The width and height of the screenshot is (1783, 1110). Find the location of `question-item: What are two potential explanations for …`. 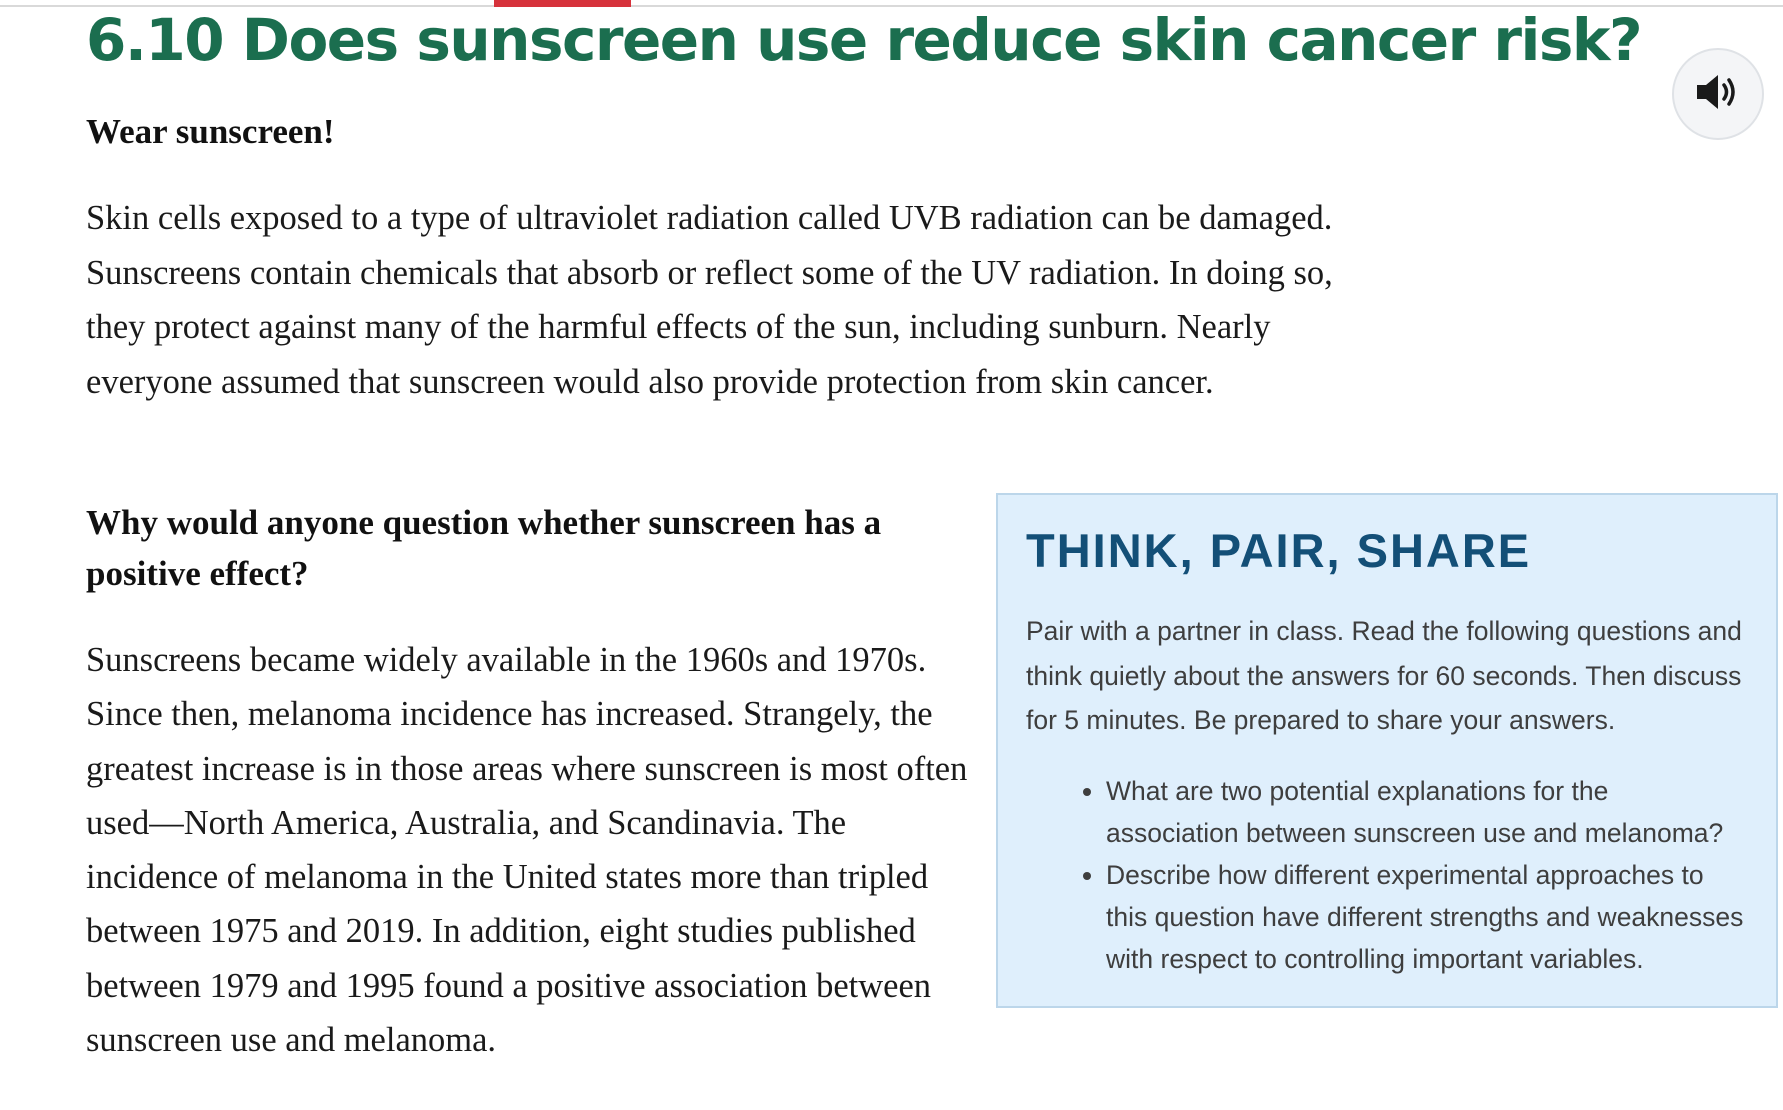

question-item: What are two potential explanations for … is located at coordinates (1426, 812).